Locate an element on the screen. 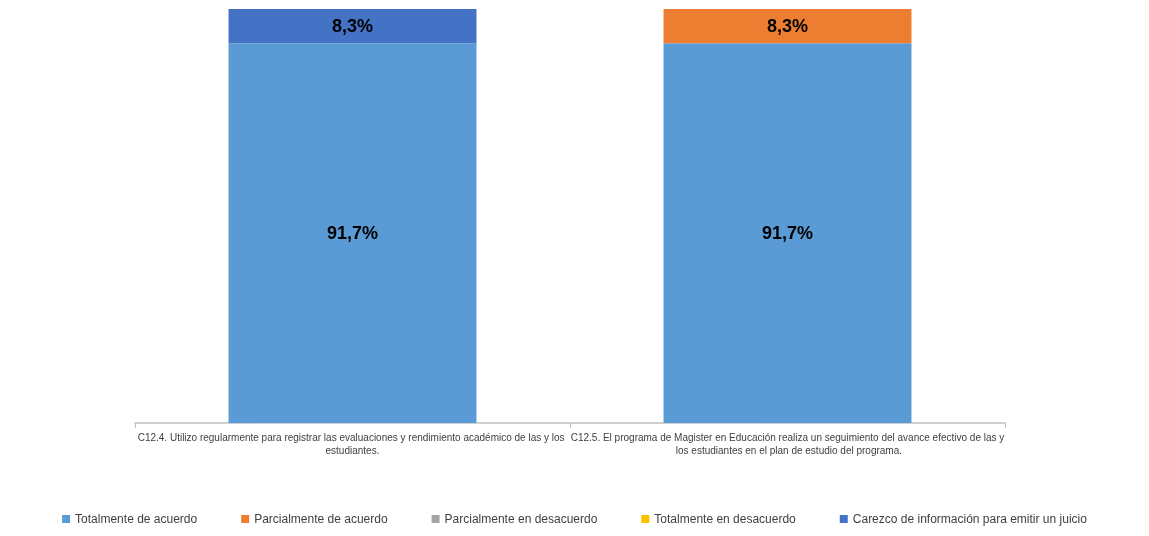 Image resolution: width=1149 pixels, height=536 pixels. legend-label: Carezco de información para emitir un juicio is located at coordinates (970, 519).